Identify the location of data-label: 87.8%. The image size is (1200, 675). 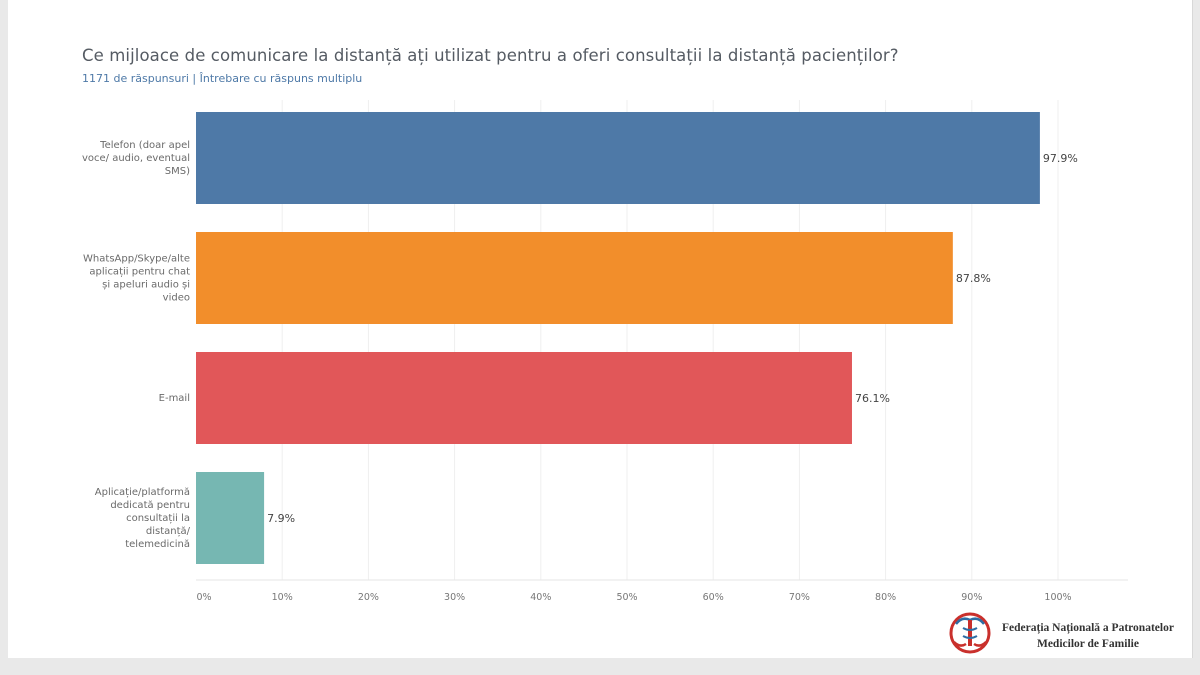
(973, 278).